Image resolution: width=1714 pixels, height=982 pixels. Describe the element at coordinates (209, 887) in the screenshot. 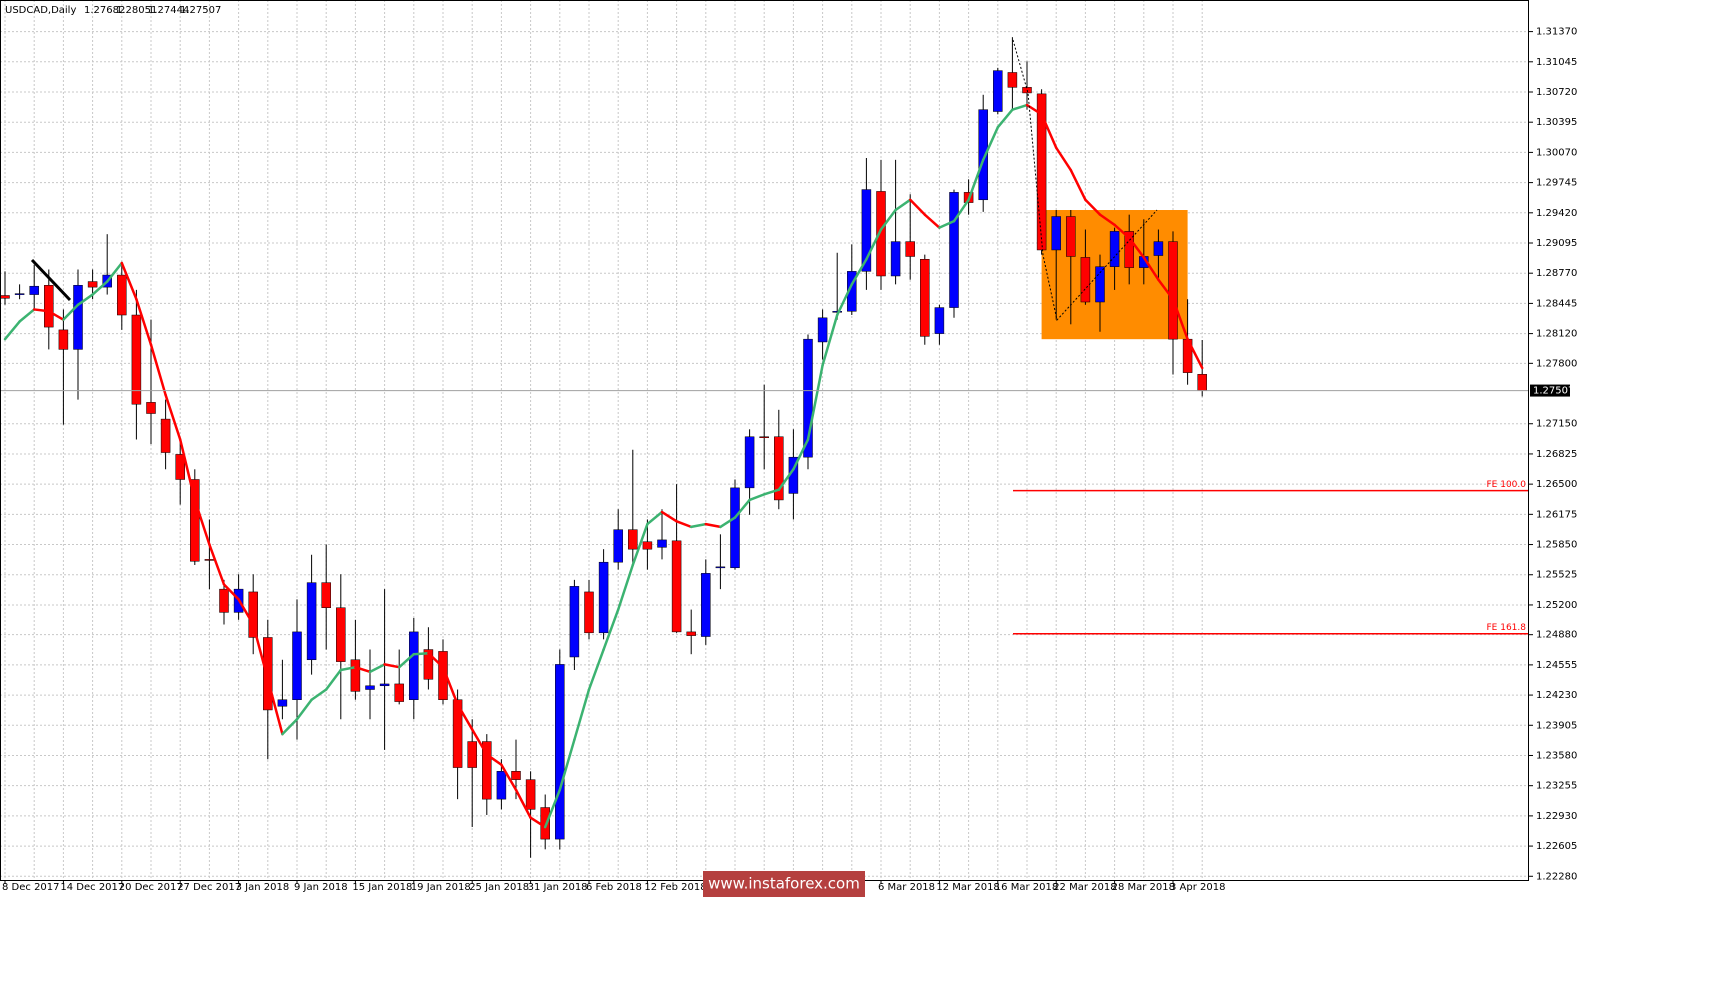

I see `x-tick-label: 27 Dec 2017` at that location.